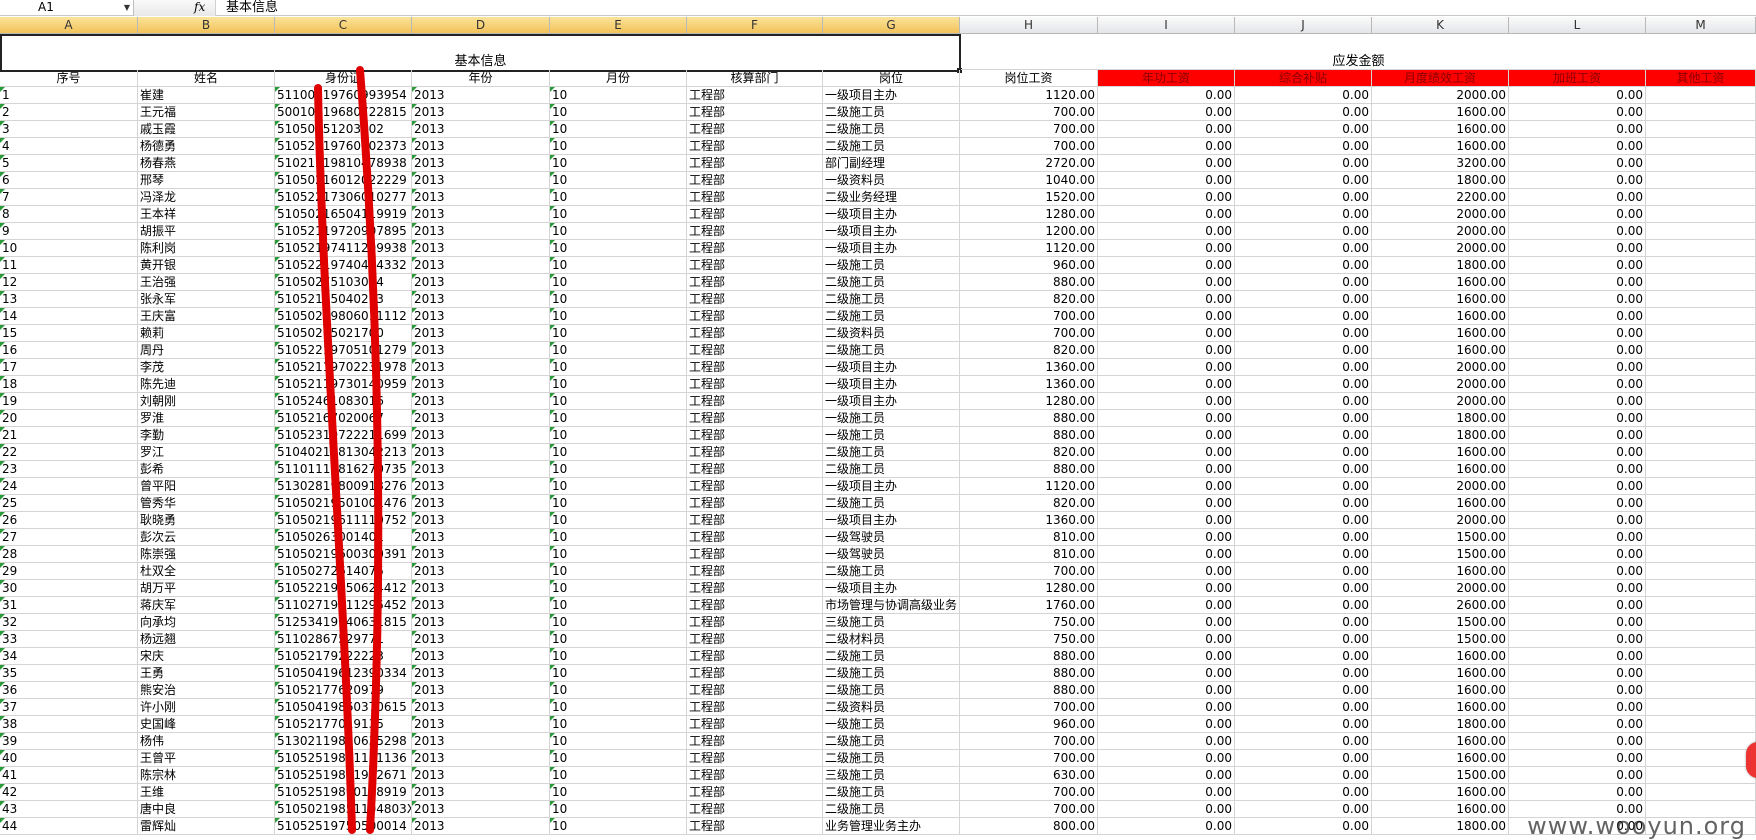 The width and height of the screenshot is (1756, 840). What do you see at coordinates (69, 418) in the screenshot?
I see `table-cell: 20` at bounding box center [69, 418].